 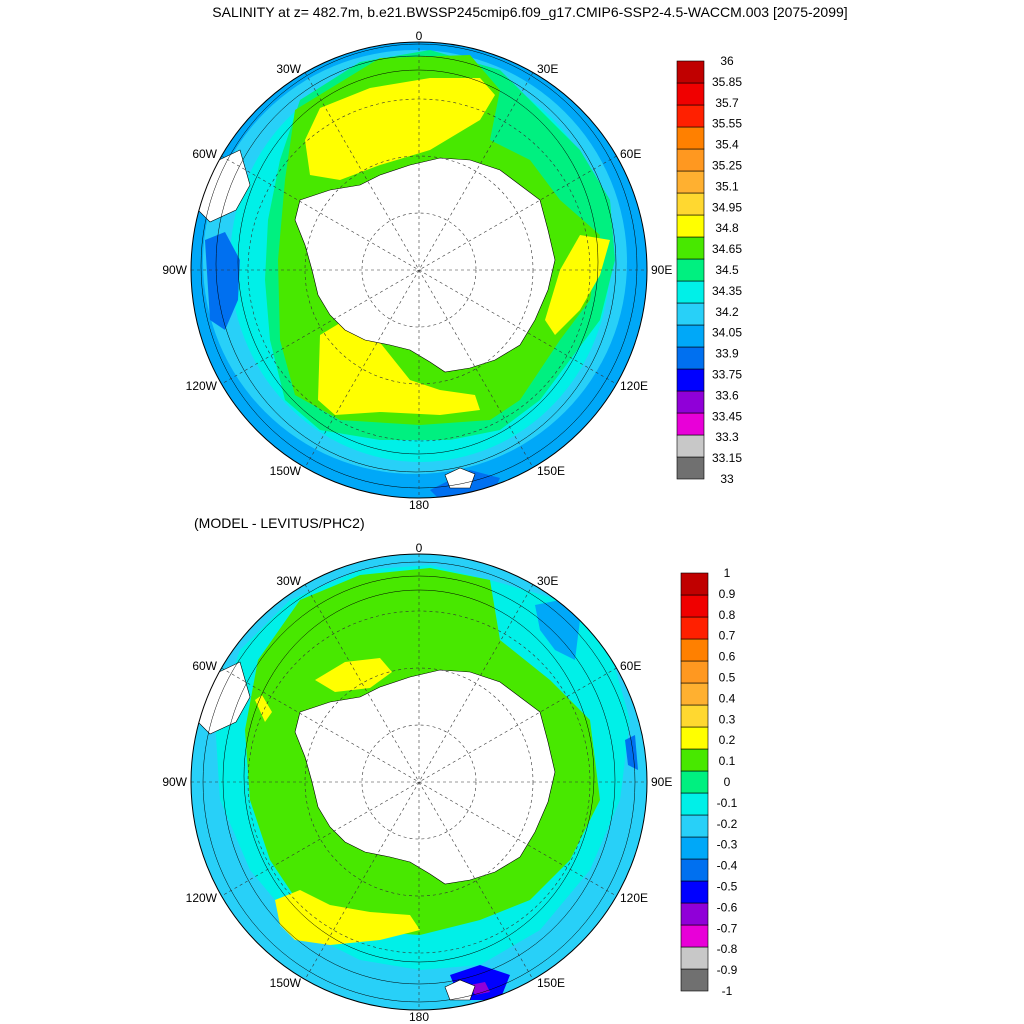 I want to click on colorbar-top-label: 35.25, so click(x=727, y=166).